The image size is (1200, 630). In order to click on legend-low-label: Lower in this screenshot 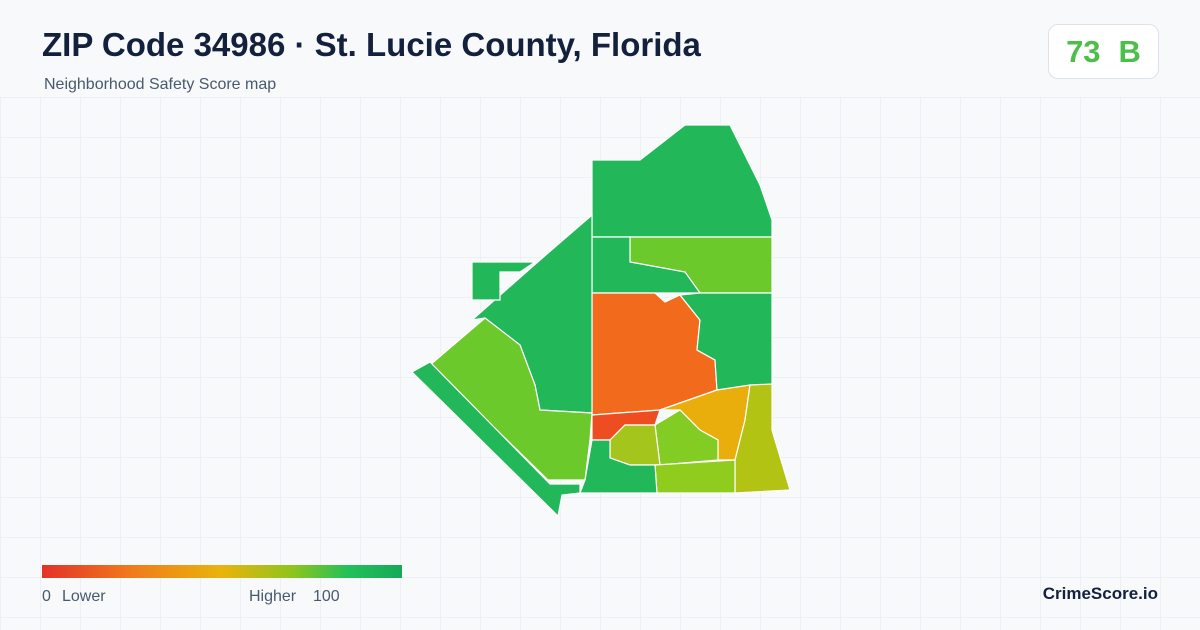, I will do `click(84, 596)`.